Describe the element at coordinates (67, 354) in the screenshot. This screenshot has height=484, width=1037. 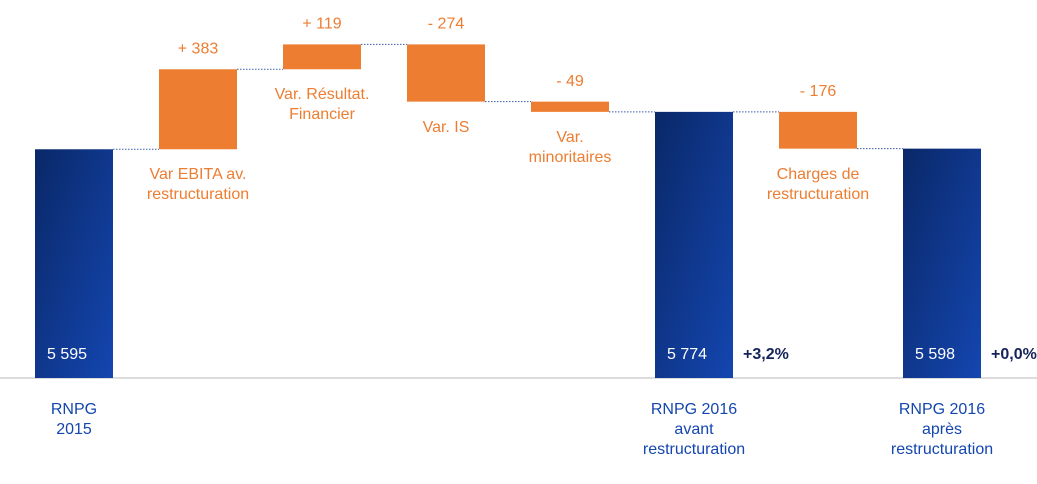
I see `value-label: 5 595` at that location.